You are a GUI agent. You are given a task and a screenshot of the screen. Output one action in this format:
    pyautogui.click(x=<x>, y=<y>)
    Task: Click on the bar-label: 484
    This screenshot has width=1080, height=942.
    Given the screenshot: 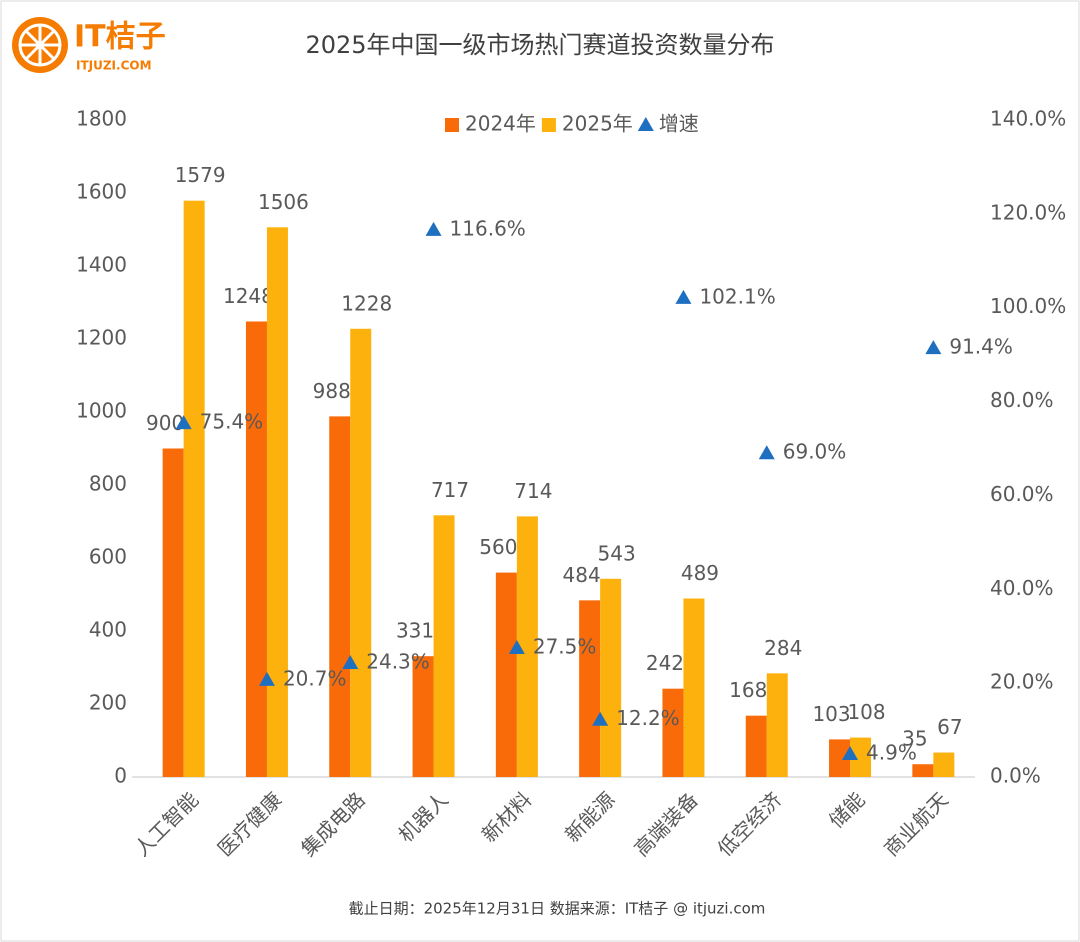 What is the action you would take?
    pyautogui.click(x=582, y=575)
    